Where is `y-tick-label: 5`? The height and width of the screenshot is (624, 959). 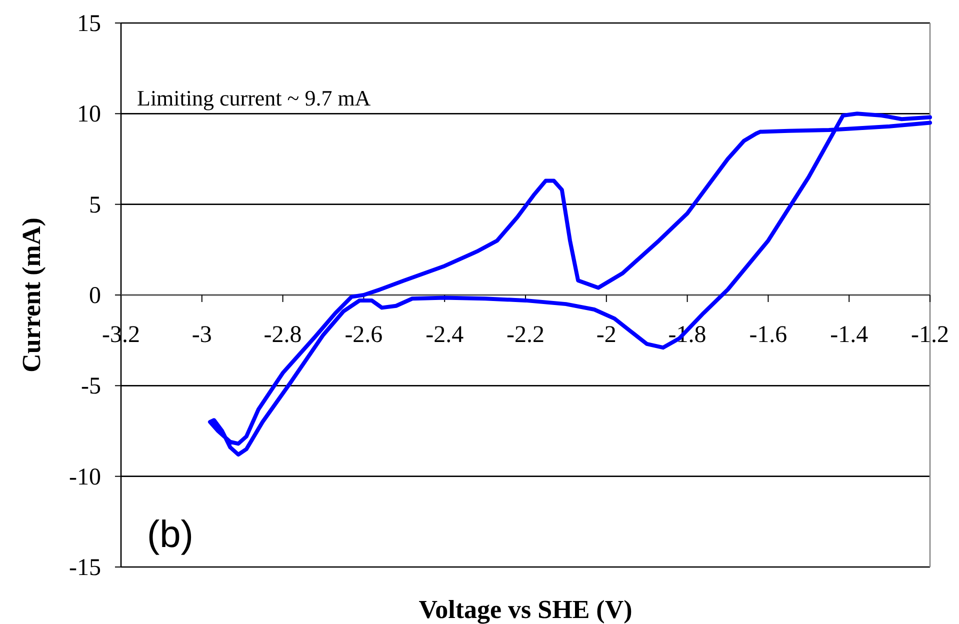 y-tick-label: 5 is located at coordinates (95, 205).